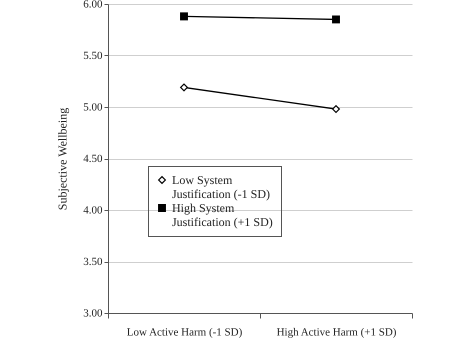 The height and width of the screenshot is (340, 474). Describe the element at coordinates (93, 56) in the screenshot. I see `y-tick-label: 5.50` at that location.